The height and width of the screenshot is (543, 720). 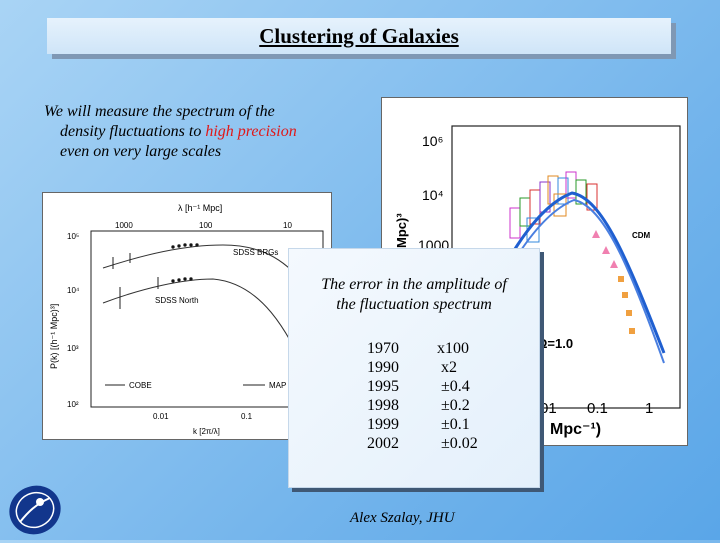 I want to click on jhu-logo-icon, so click(x=35, y=510).